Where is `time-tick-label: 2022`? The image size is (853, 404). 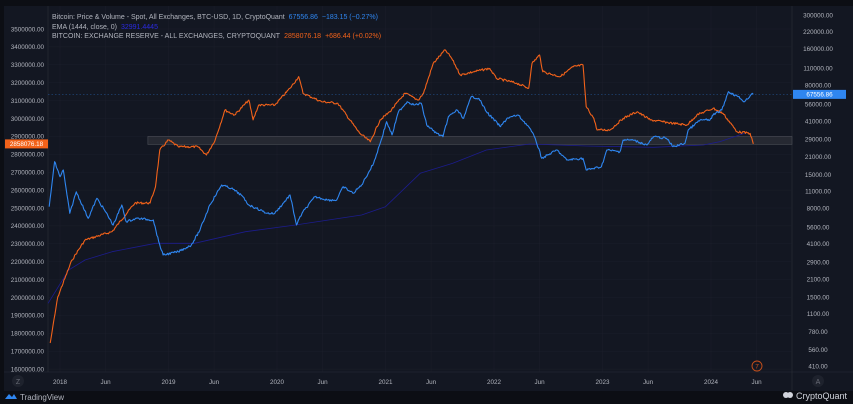 time-tick-label: 2022 is located at coordinates (494, 382).